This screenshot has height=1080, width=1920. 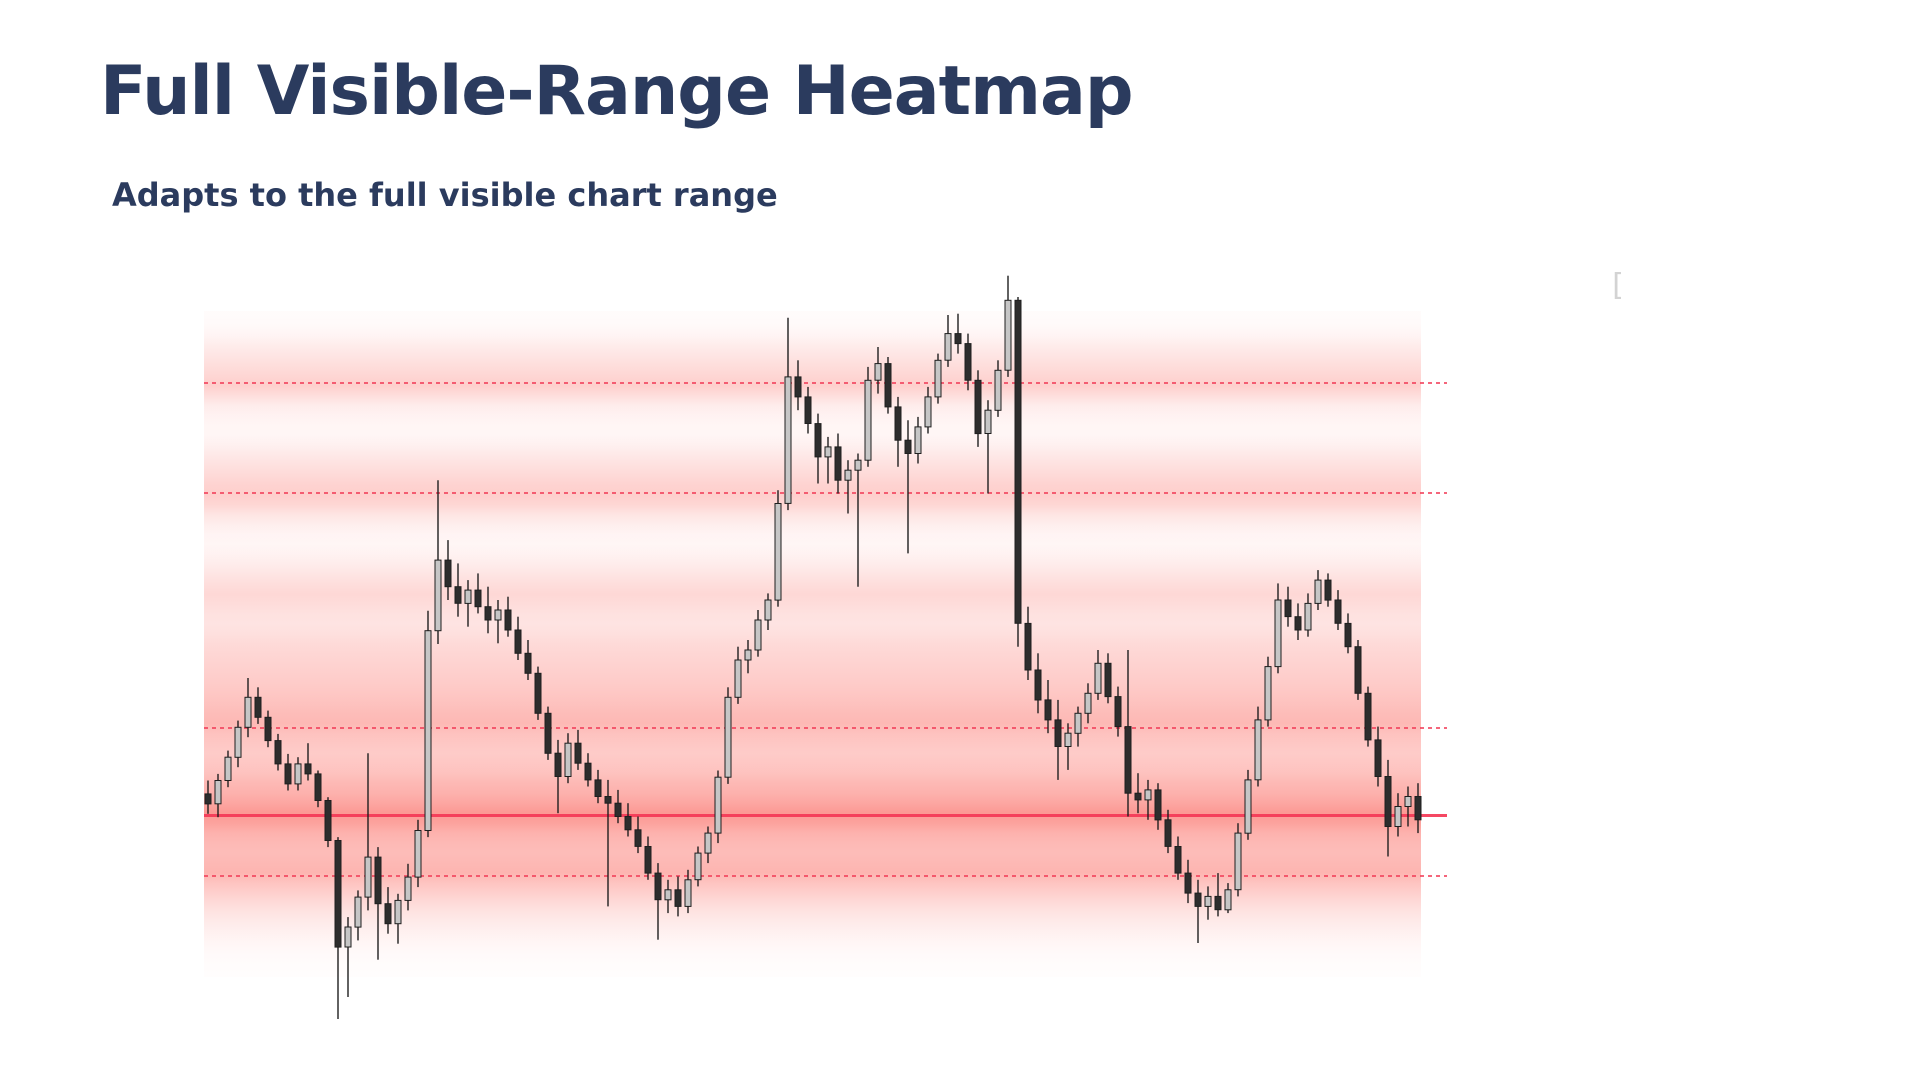 I want to click on page-title: Full Visible-Range Heatmap, so click(x=617, y=91).